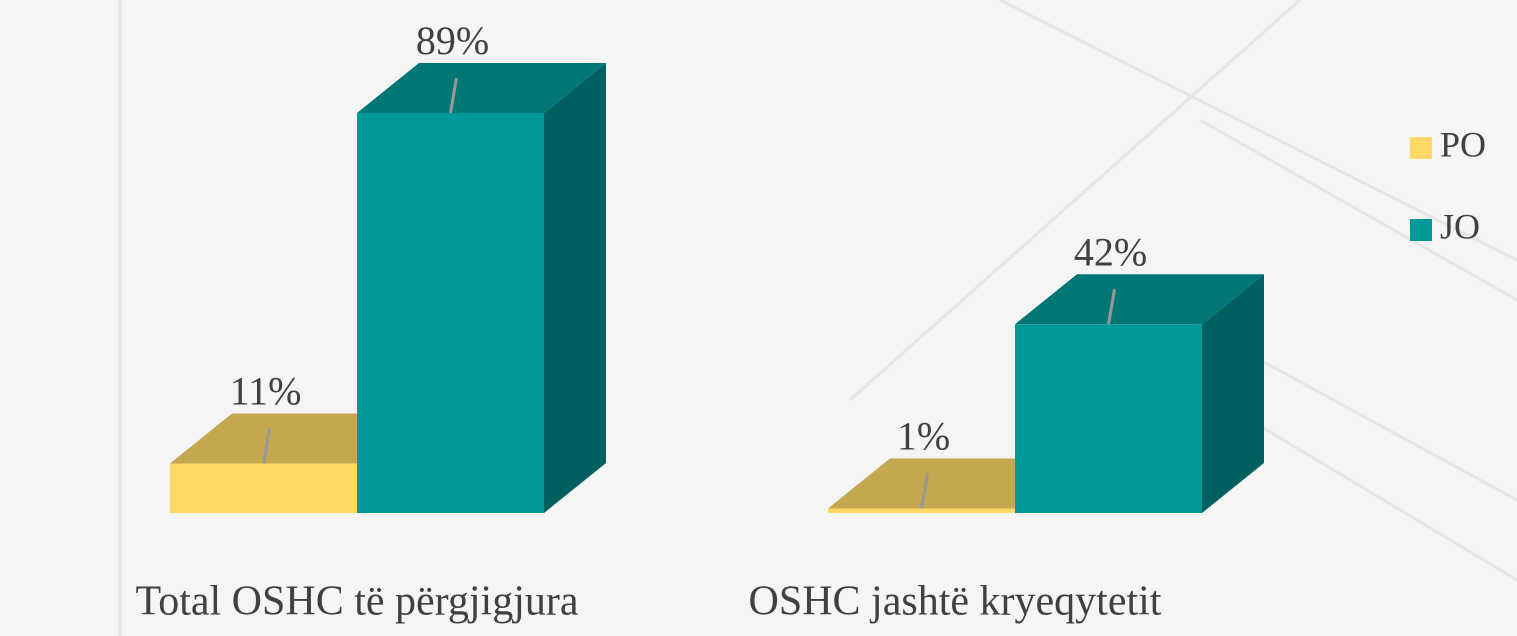 The width and height of the screenshot is (1517, 636). What do you see at coordinates (955, 602) in the screenshot?
I see `category-label: OSHC jashtë kryeqytetit` at bounding box center [955, 602].